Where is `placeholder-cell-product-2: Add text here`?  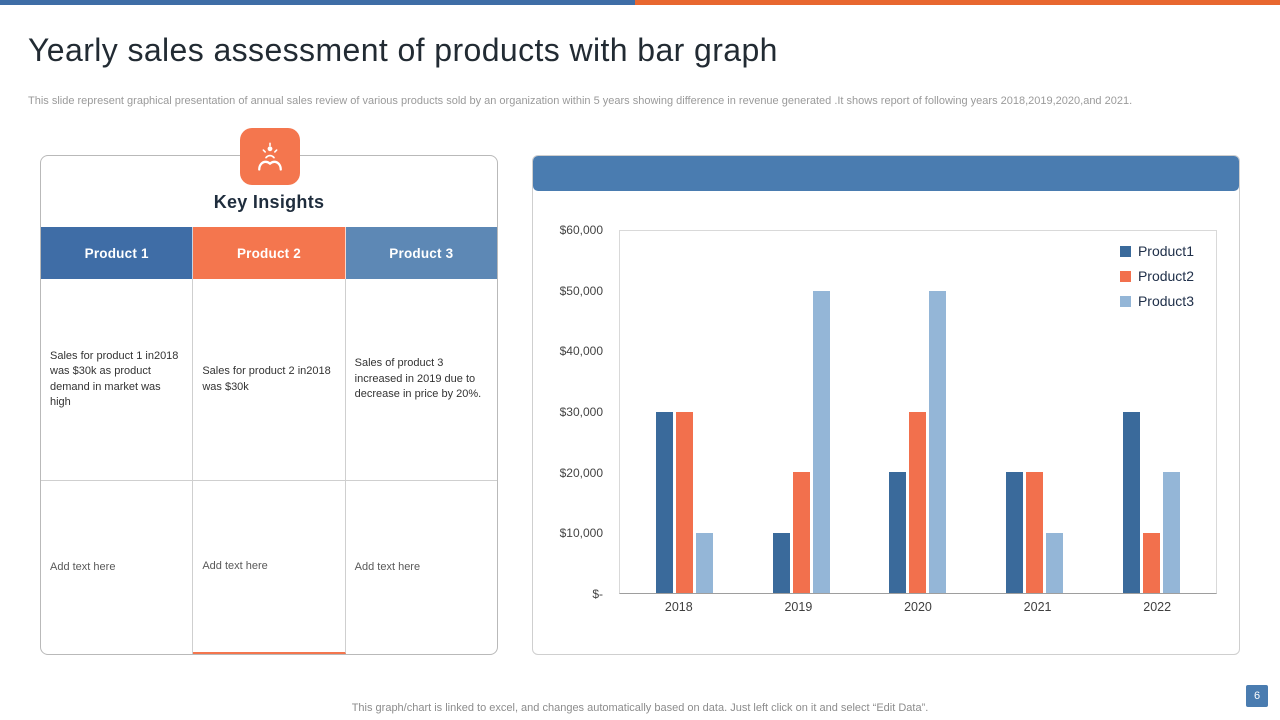
placeholder-cell-product-2: Add text here is located at coordinates (269, 567).